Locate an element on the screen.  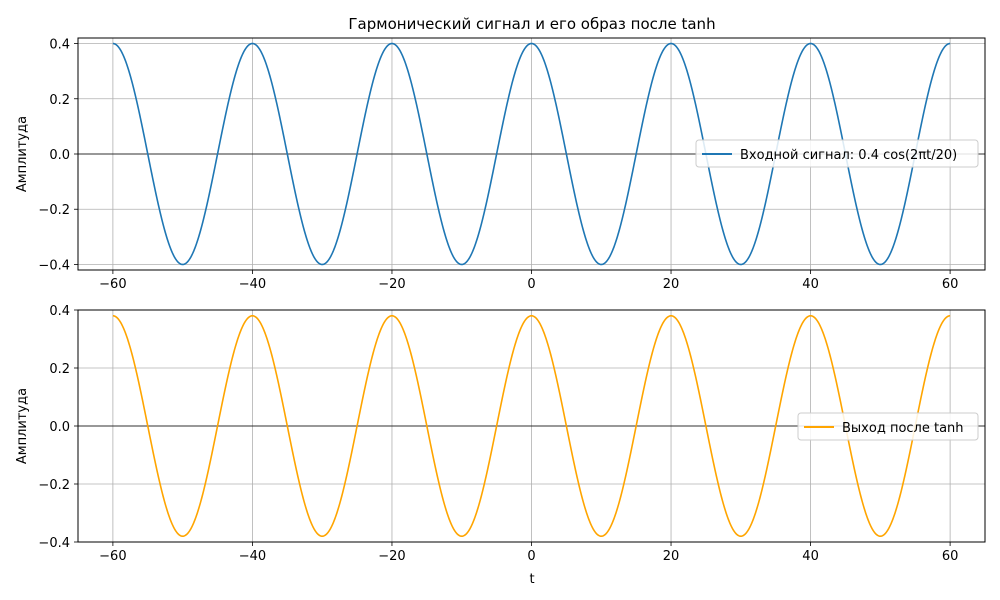
bottom-y-tick-label: −0.4 is located at coordinates (54, 543).